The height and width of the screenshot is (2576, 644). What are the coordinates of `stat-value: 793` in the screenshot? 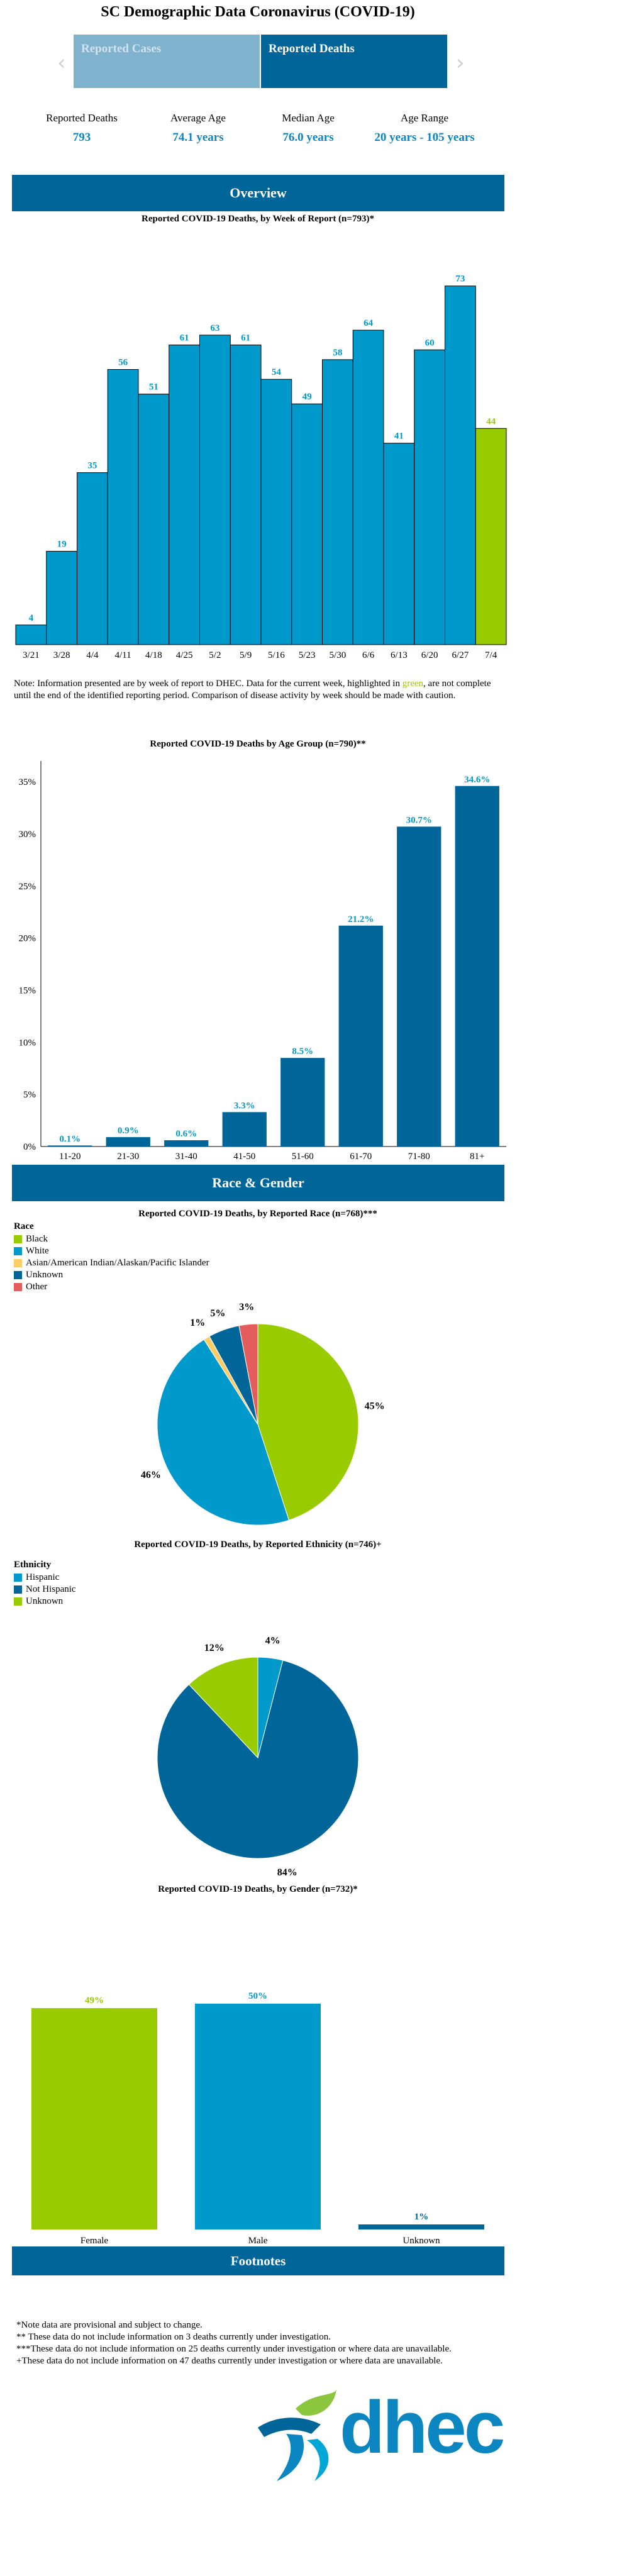 It's located at (81, 137).